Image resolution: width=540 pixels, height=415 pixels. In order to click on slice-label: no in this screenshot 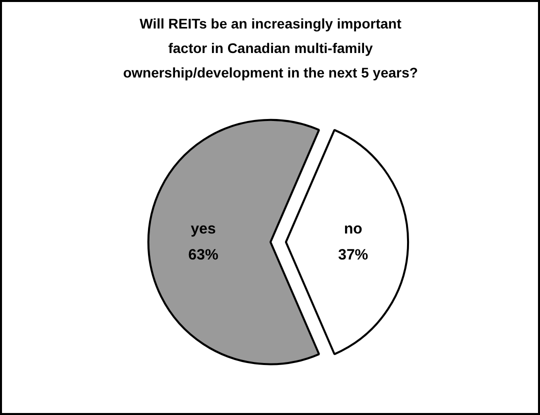, I will do `click(353, 229)`.